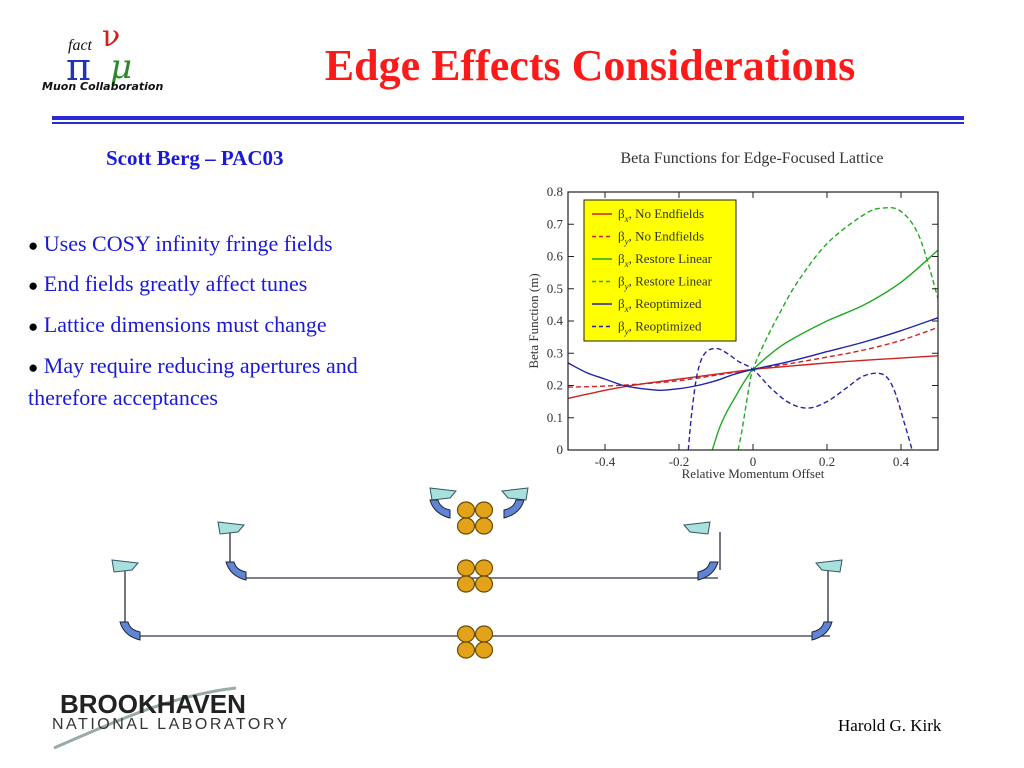 The width and height of the screenshot is (1024, 768). I want to click on x-tick-label: -0.2, so click(679, 461).